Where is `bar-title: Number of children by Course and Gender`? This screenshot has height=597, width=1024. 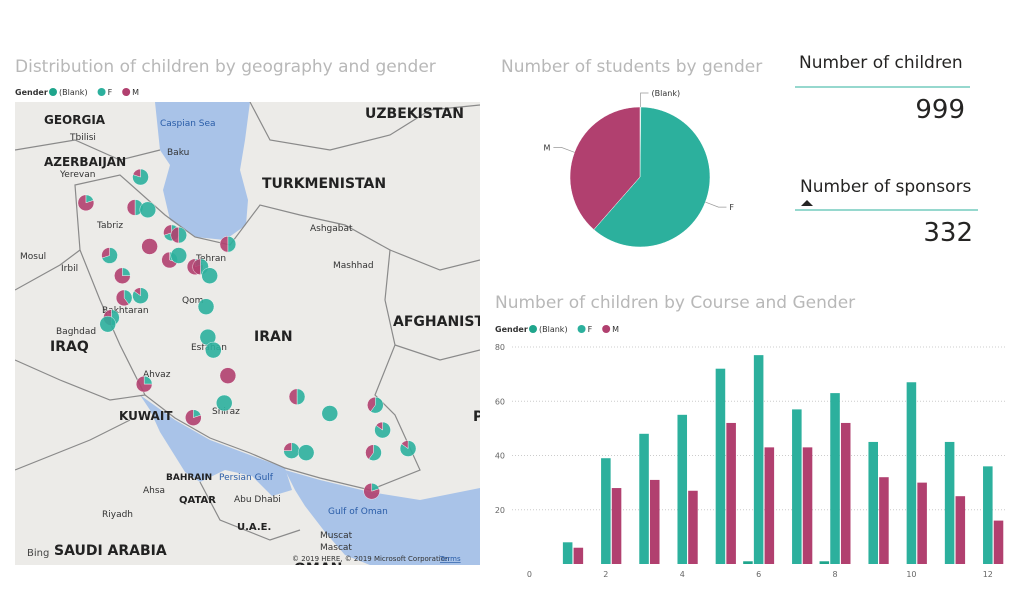
bar-title: Number of children by Course and Gender is located at coordinates (675, 303).